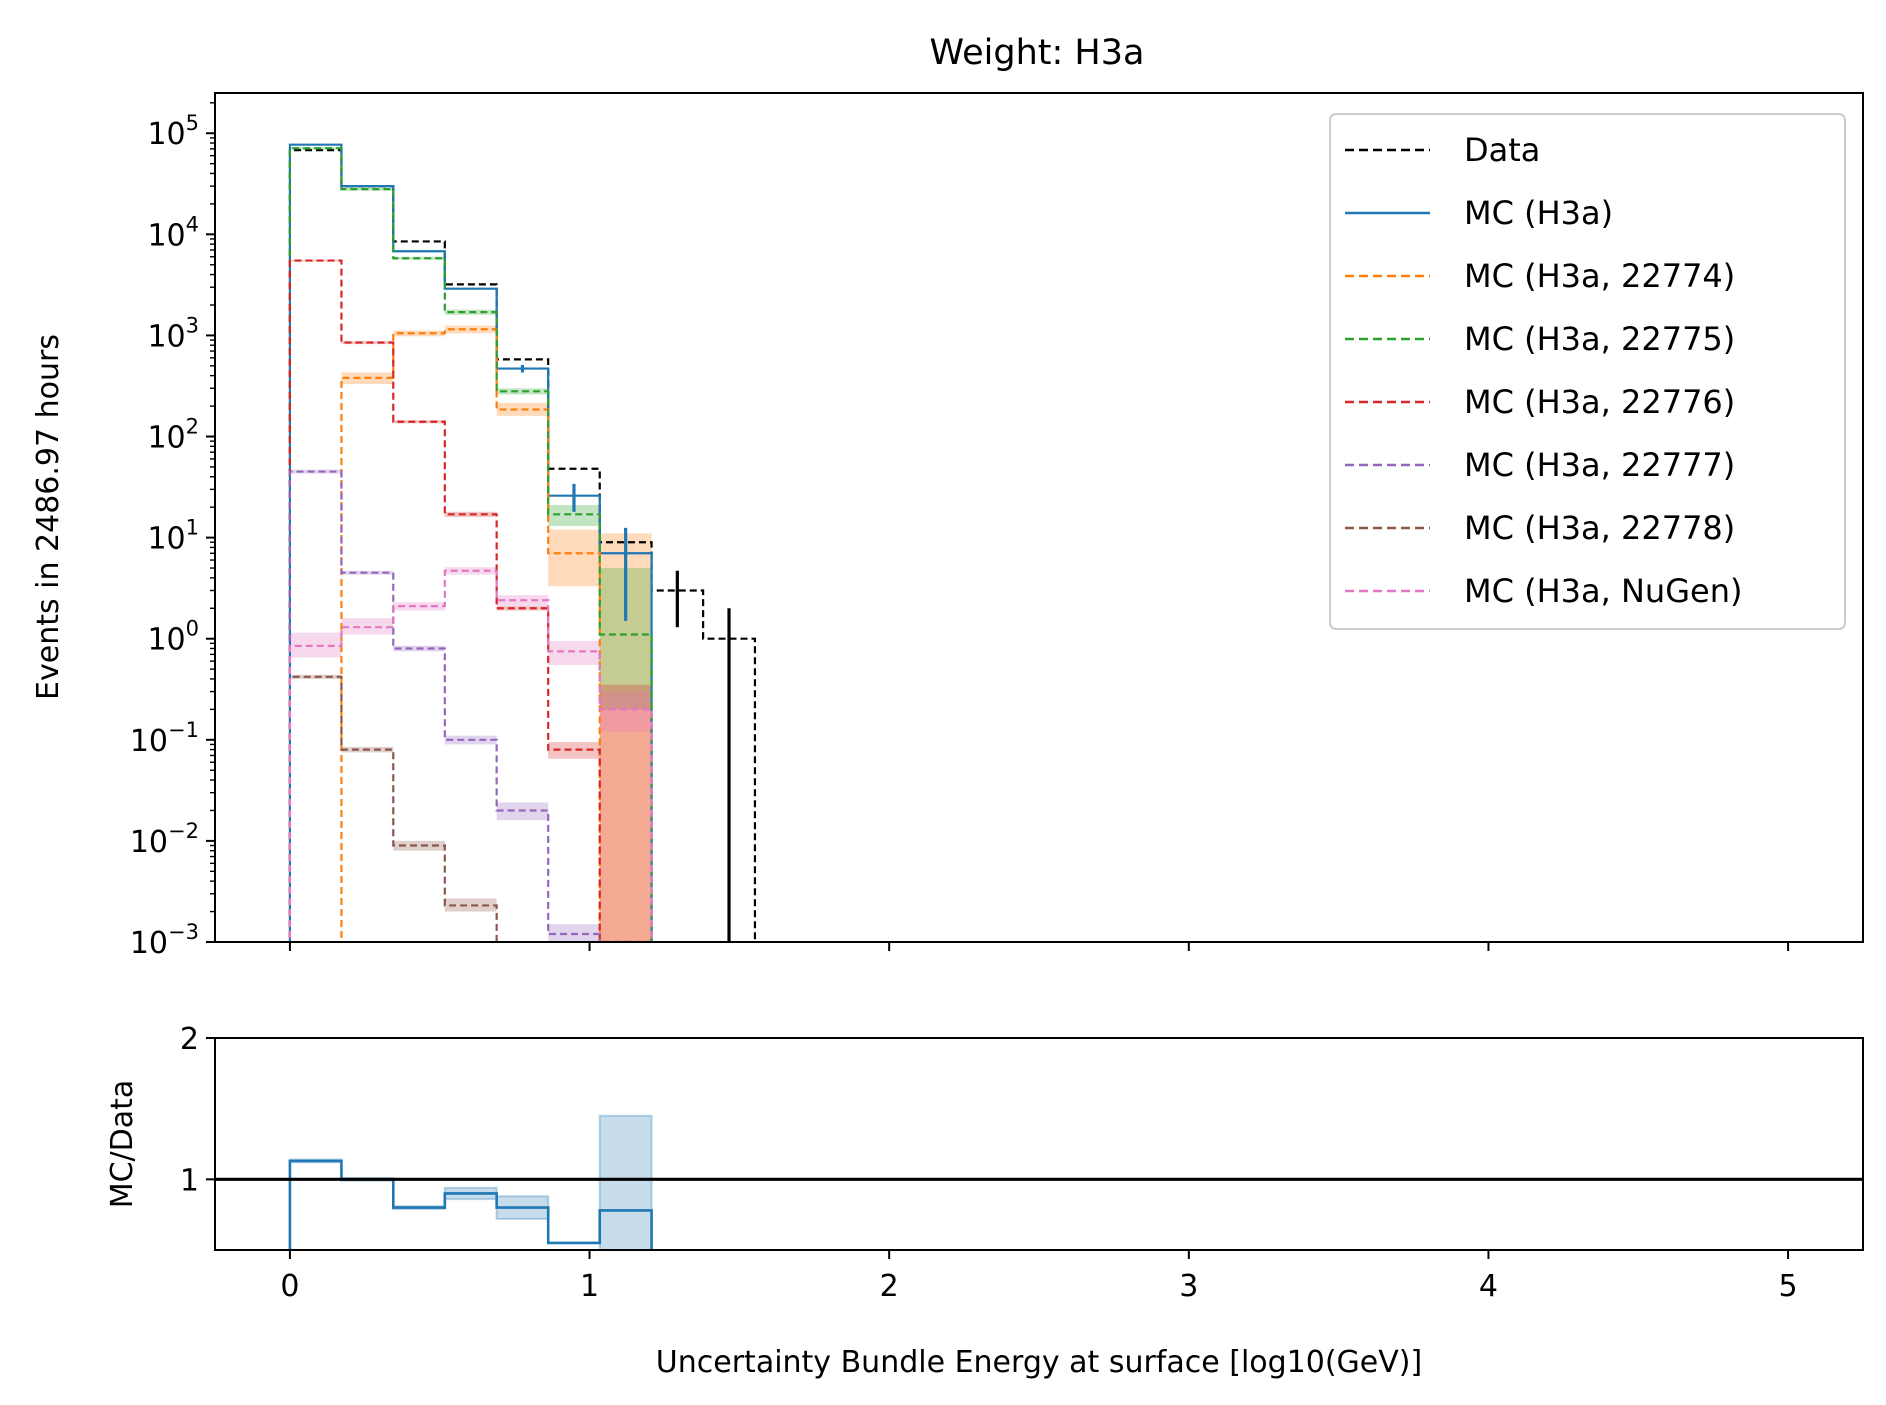 This screenshot has height=1405, width=1886. Describe the element at coordinates (164, 738) in the screenshot. I see `y-tick-label: 10⁻¹` at that location.